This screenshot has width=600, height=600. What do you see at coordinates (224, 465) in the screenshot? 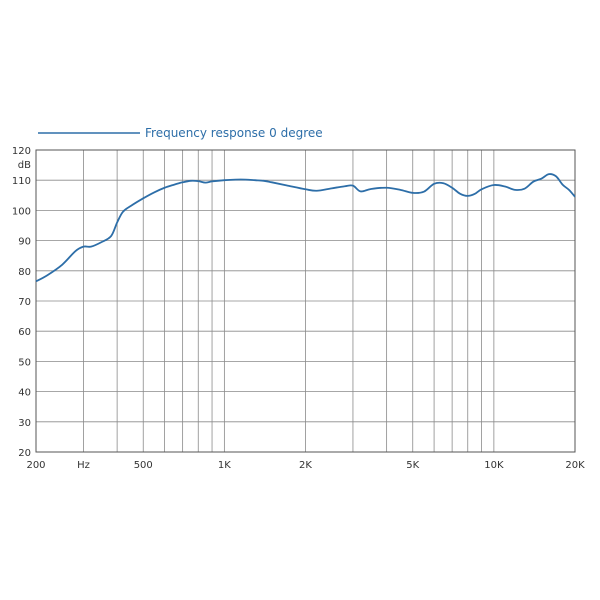
I see `x-tick-label: 1K` at bounding box center [224, 465].